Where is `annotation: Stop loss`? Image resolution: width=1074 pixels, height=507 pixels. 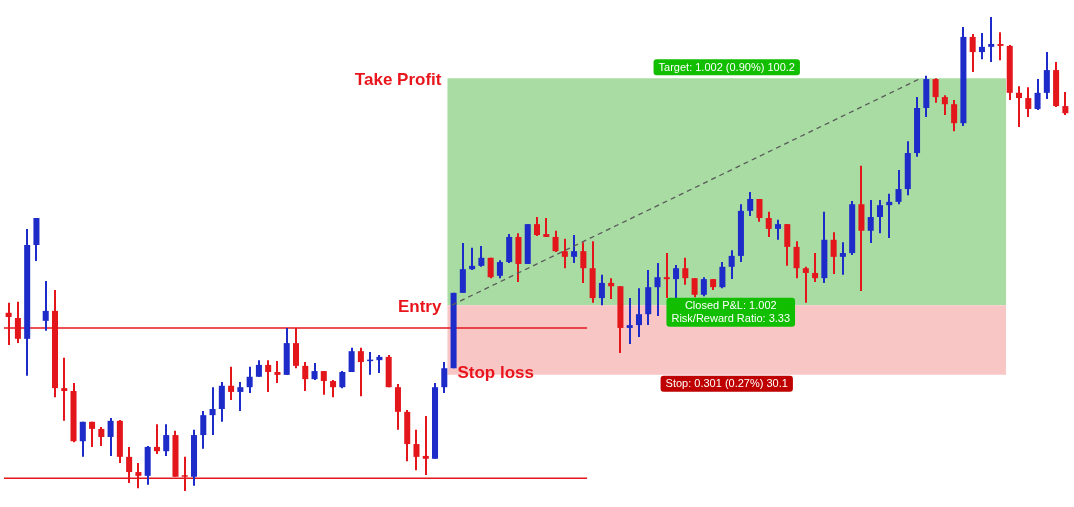
annotation: Stop loss is located at coordinates (495, 372).